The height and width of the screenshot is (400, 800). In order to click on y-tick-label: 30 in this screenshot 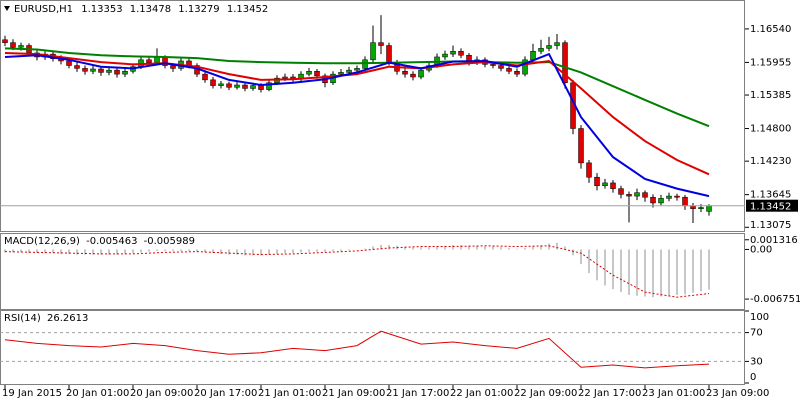, I will do `click(756, 361)`.